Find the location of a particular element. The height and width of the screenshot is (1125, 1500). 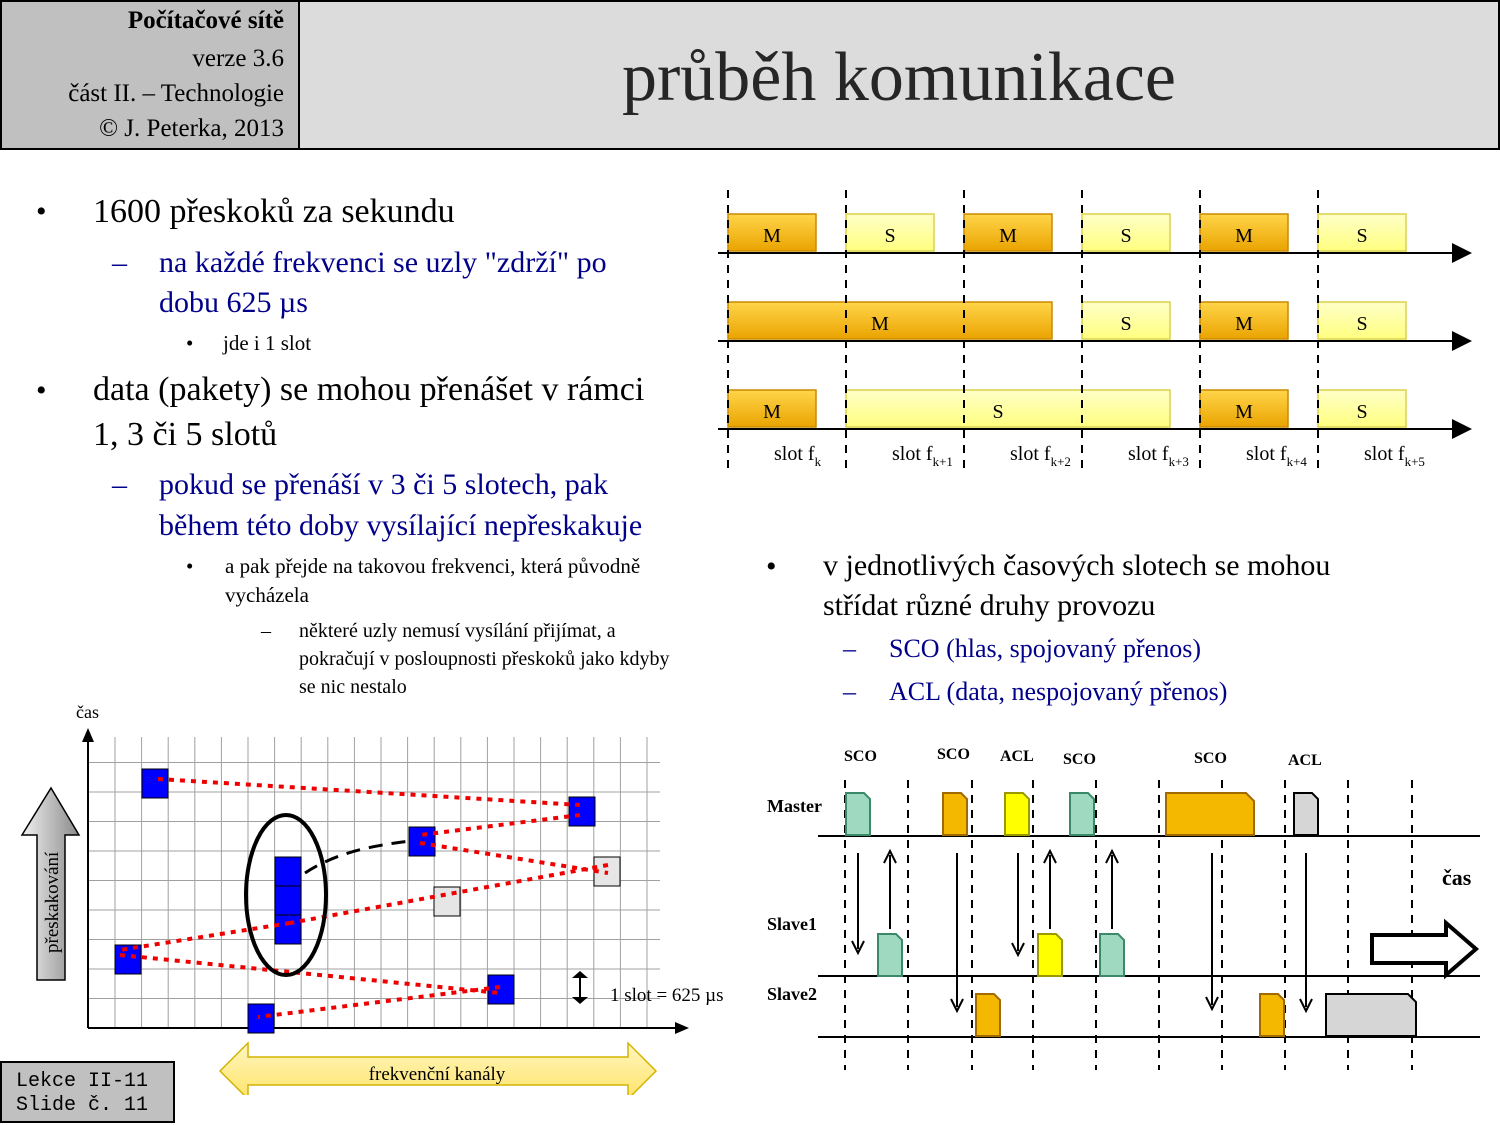

hopping-arrow-label: přeskakování is located at coordinates (52, 902).